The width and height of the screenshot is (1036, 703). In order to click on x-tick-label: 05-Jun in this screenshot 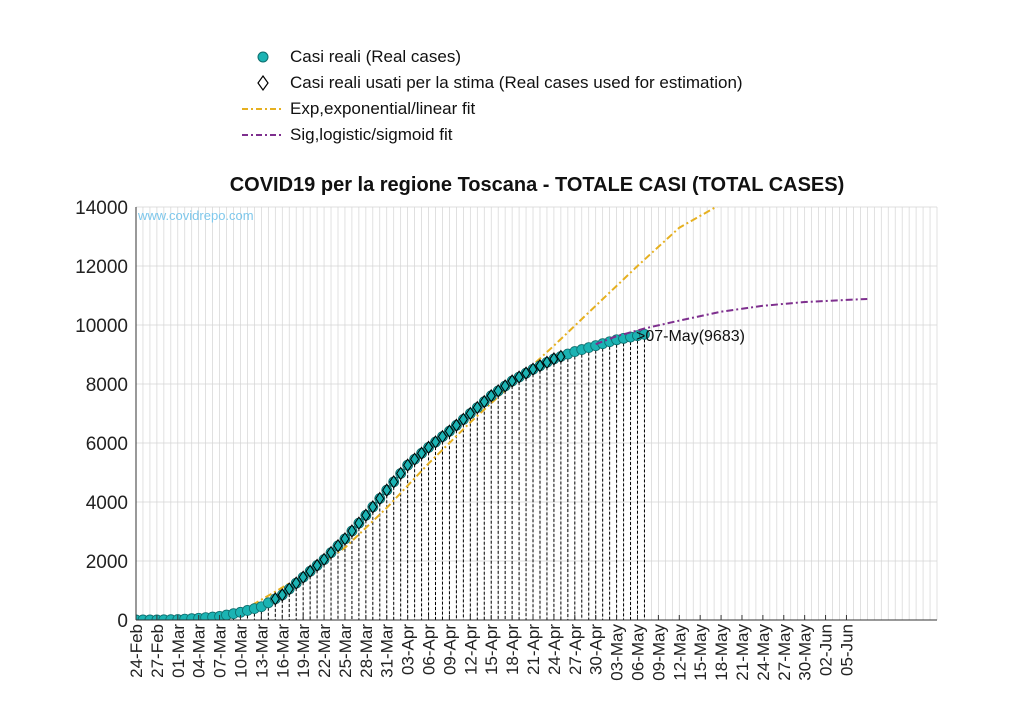, I will do `click(846, 650)`.